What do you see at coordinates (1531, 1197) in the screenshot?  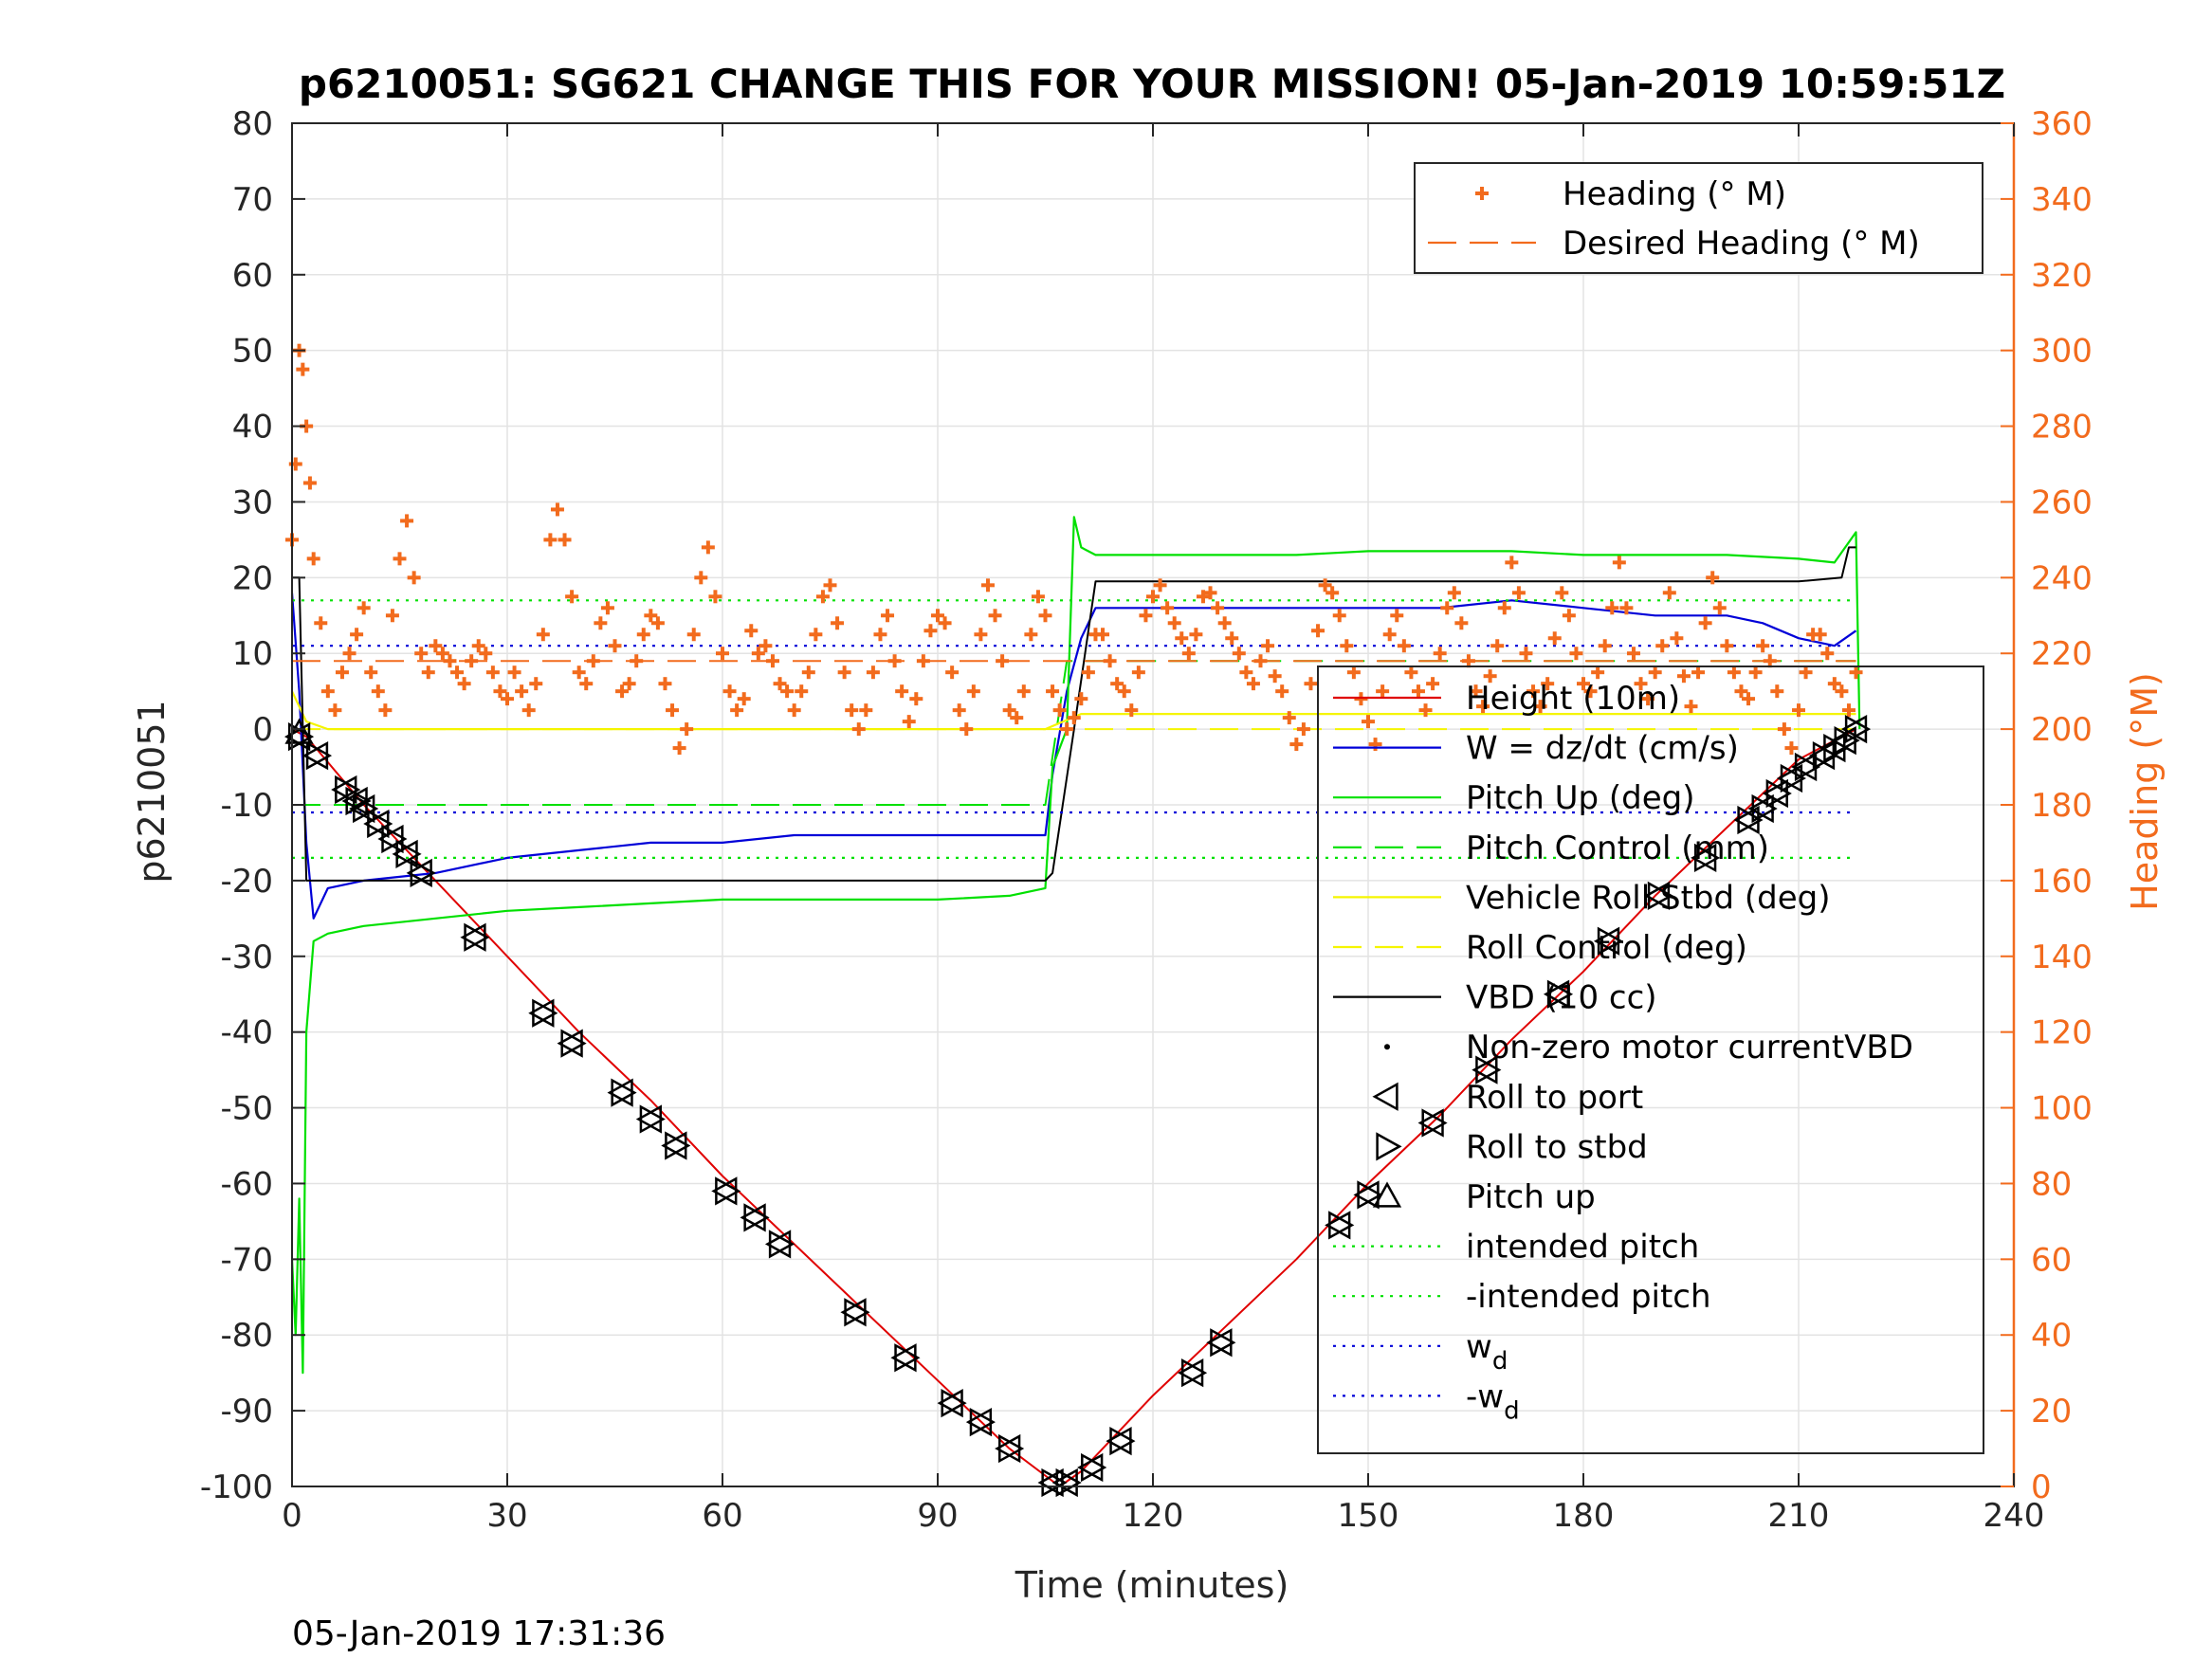 I see `legend-label: Pitch up` at bounding box center [1531, 1197].